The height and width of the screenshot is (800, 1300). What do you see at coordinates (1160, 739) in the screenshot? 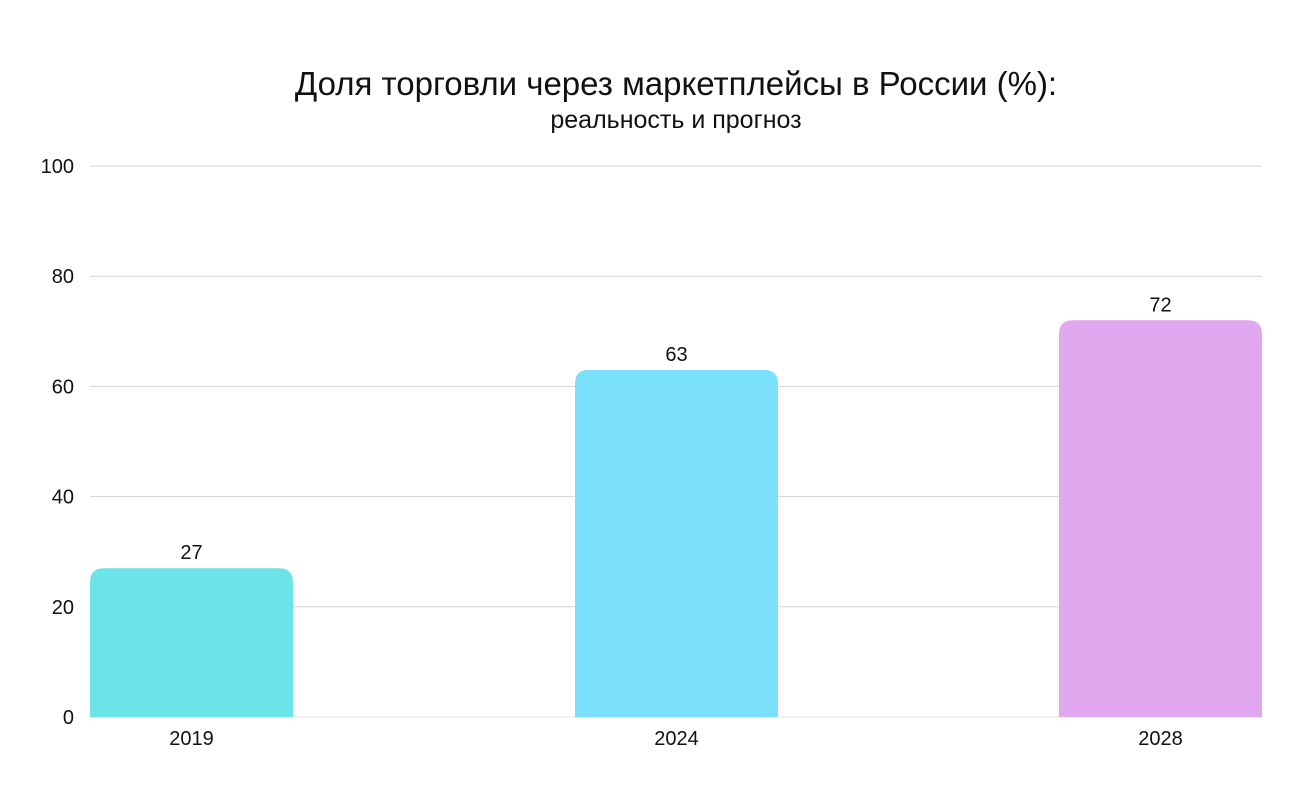
I see `x-tick-label-2028: 2028` at bounding box center [1160, 739].